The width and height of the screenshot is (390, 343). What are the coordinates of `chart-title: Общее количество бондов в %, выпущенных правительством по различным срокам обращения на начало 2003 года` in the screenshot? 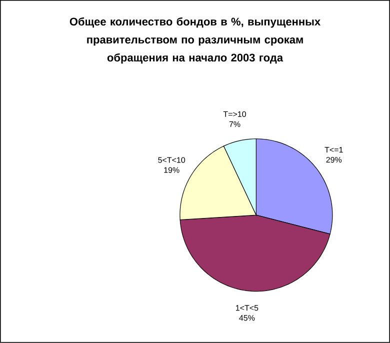 It's located at (195, 40).